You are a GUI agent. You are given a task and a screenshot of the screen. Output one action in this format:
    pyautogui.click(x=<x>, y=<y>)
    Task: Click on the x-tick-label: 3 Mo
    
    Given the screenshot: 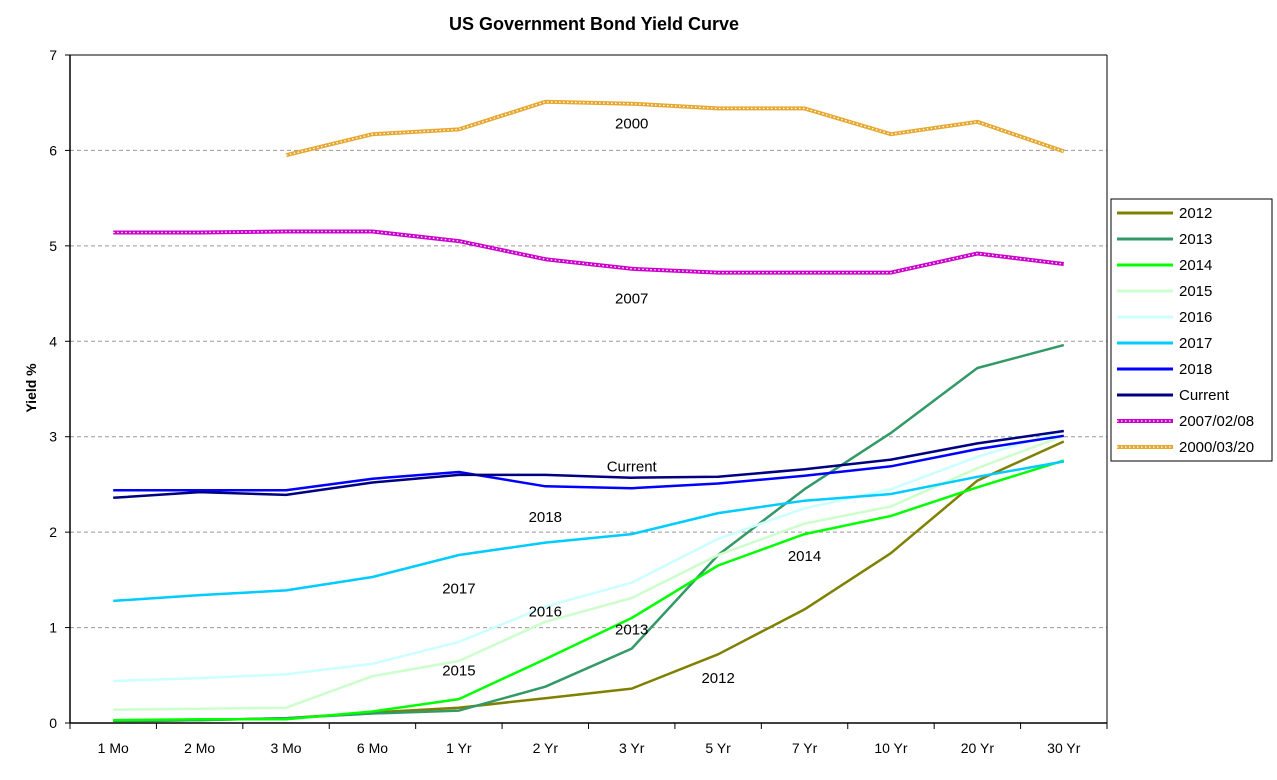 What is the action you would take?
    pyautogui.click(x=285, y=748)
    